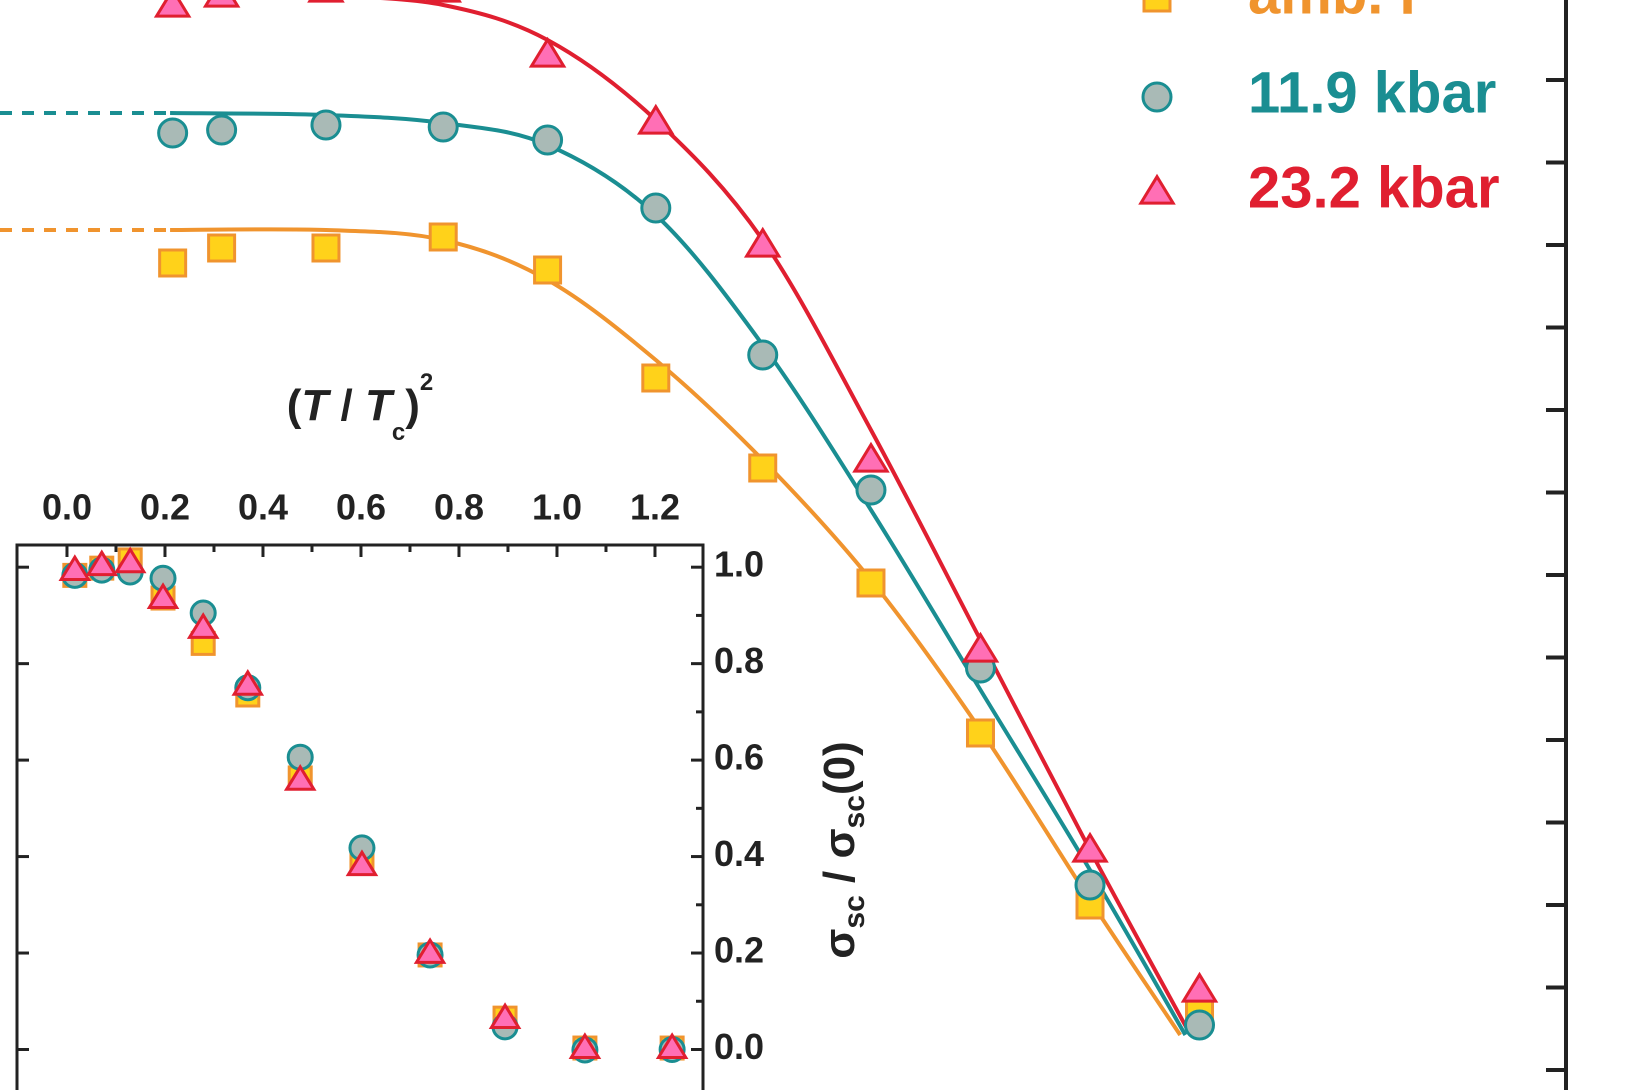  Describe the element at coordinates (1372, 92) in the screenshot. I see `legend-label: 11.9 kbar` at that location.